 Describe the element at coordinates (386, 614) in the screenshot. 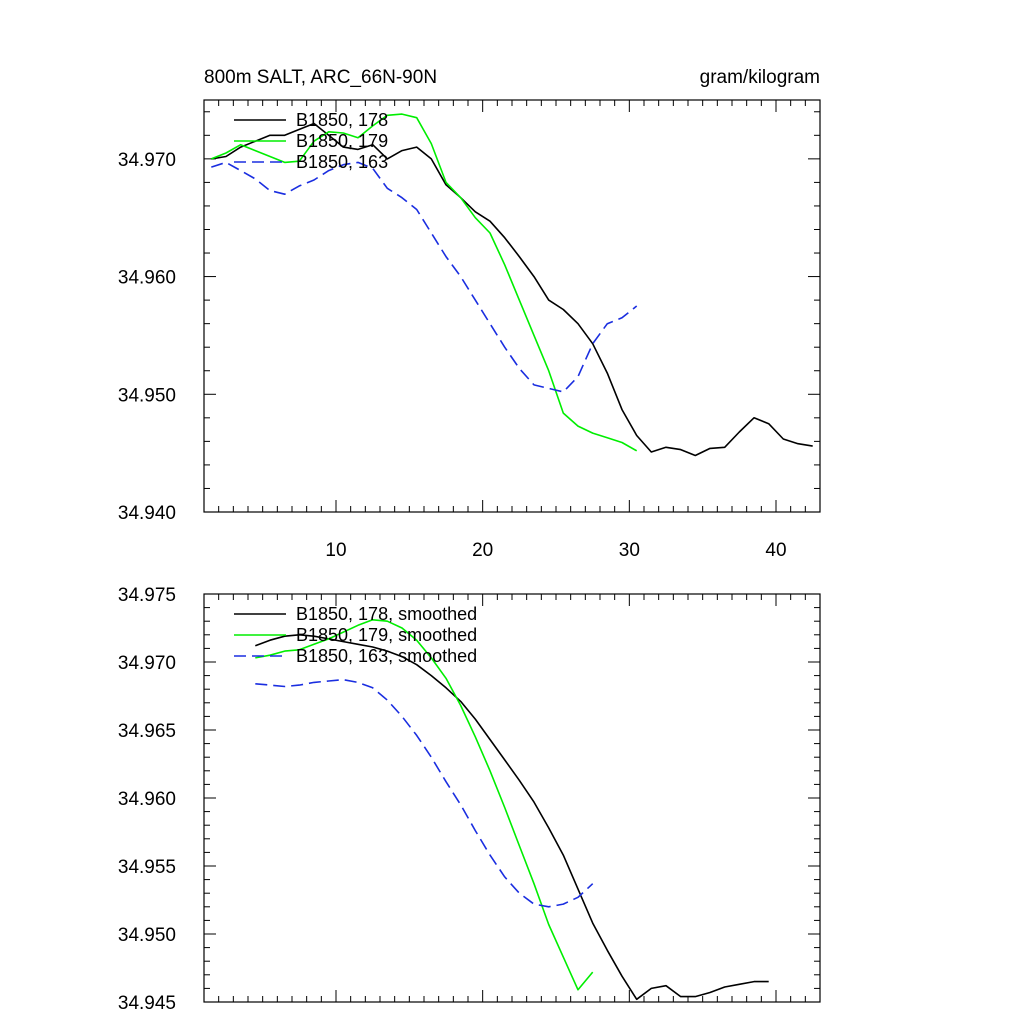

I see `legend-label: B1850, 178, smoothed` at that location.